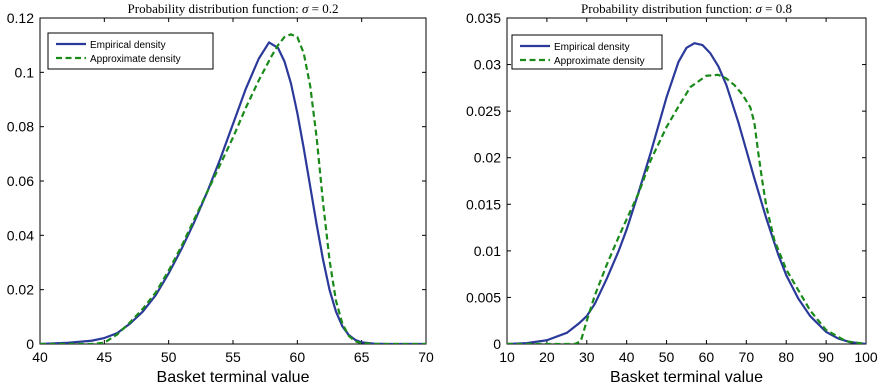  What do you see at coordinates (105, 357) in the screenshot?
I see `x-tick-label: 45` at bounding box center [105, 357].